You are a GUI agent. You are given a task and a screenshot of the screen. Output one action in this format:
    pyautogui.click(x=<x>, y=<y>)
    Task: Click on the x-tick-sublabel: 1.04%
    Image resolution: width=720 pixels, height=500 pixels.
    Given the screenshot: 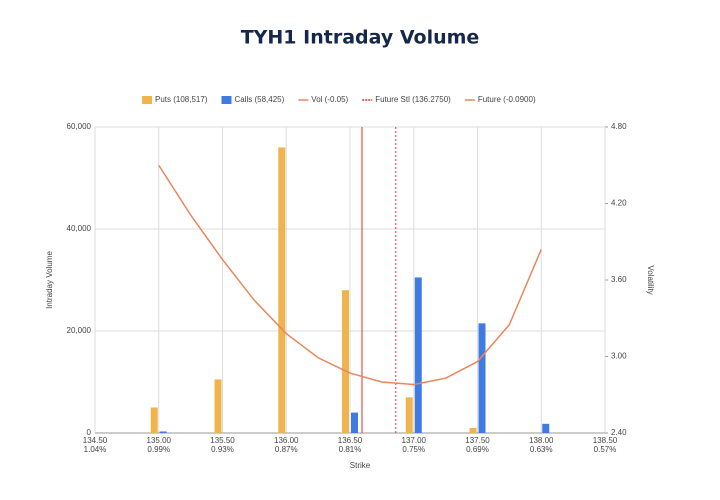 What is the action you would take?
    pyautogui.click(x=95, y=449)
    